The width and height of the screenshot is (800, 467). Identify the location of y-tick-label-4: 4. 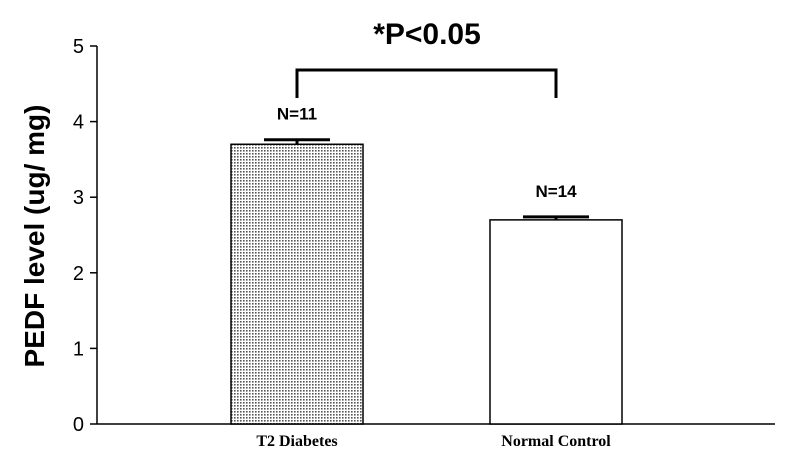
(78, 123).